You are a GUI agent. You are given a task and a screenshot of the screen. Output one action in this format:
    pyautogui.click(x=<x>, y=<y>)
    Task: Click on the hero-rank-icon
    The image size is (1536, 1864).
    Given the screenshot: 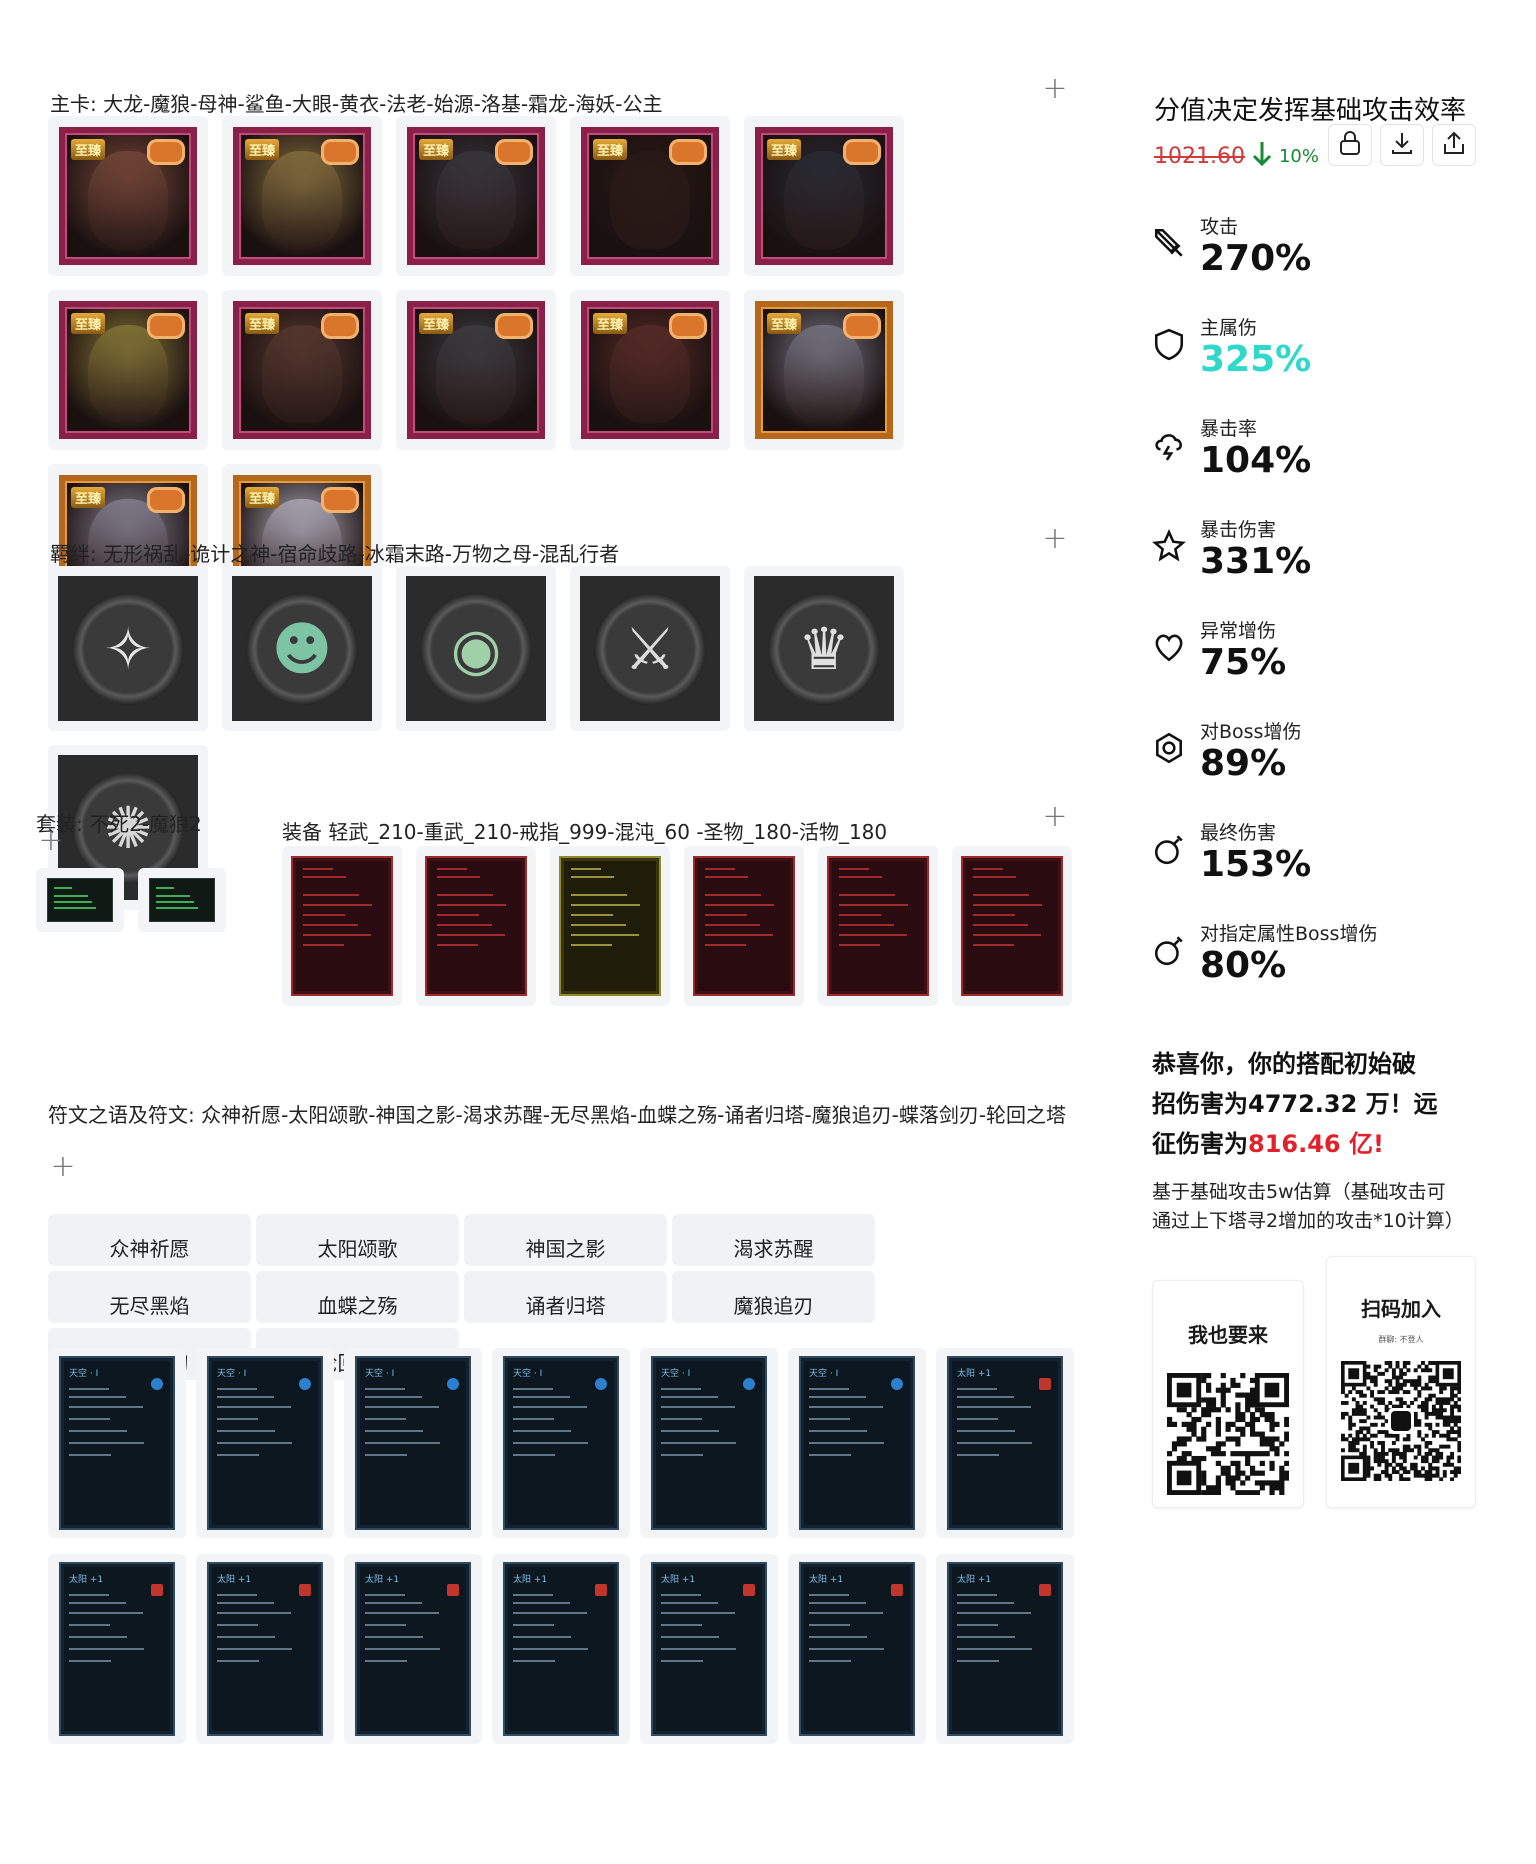 What is the action you would take?
    pyautogui.click(x=862, y=152)
    